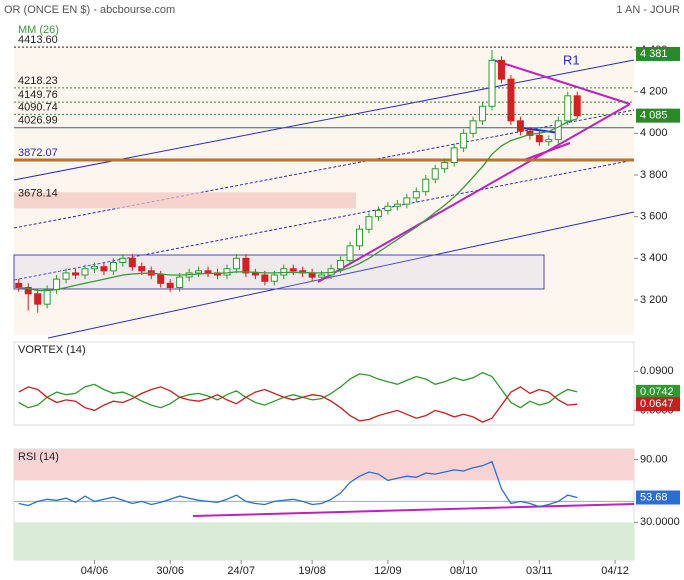 The image size is (684, 580). Describe the element at coordinates (657, 371) in the screenshot. I see `y-tick-label: 0.0900` at that location.